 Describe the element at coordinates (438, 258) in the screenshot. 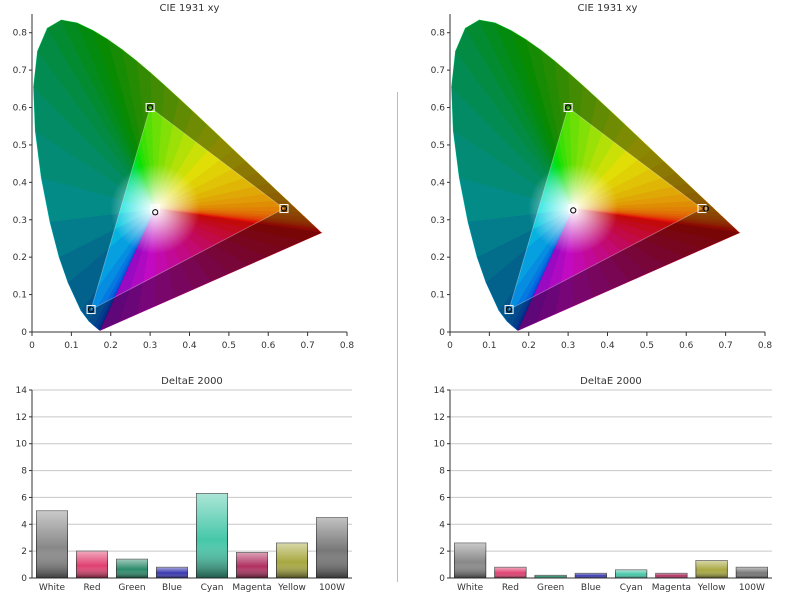

I see `y-tick-label: 0.2` at that location.